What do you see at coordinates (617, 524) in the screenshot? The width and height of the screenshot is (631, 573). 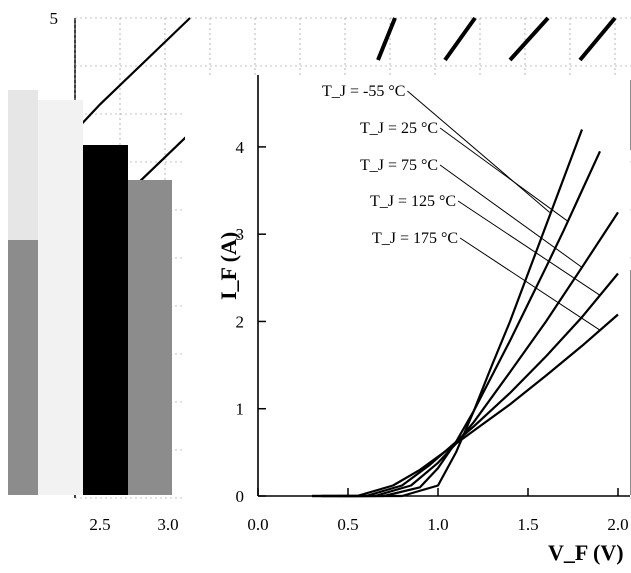 I see `main-x-tick-label: 2.0` at bounding box center [617, 524].